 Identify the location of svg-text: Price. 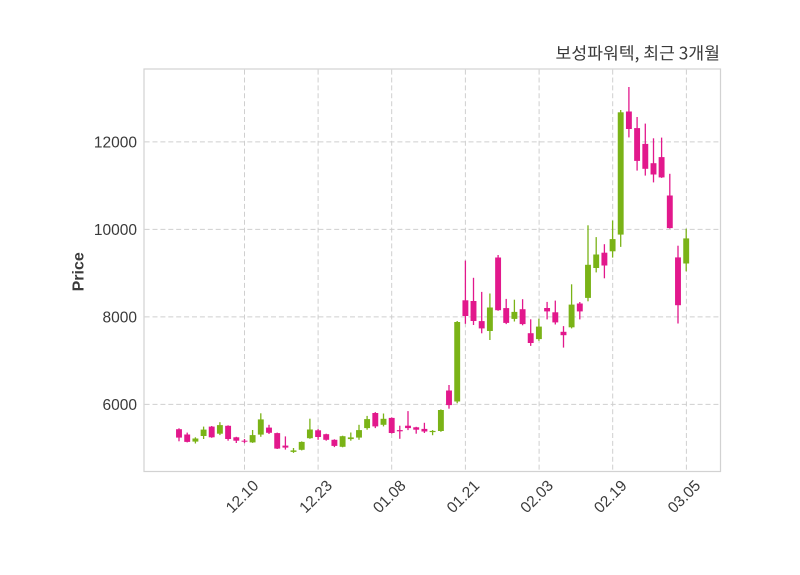
(79, 271).